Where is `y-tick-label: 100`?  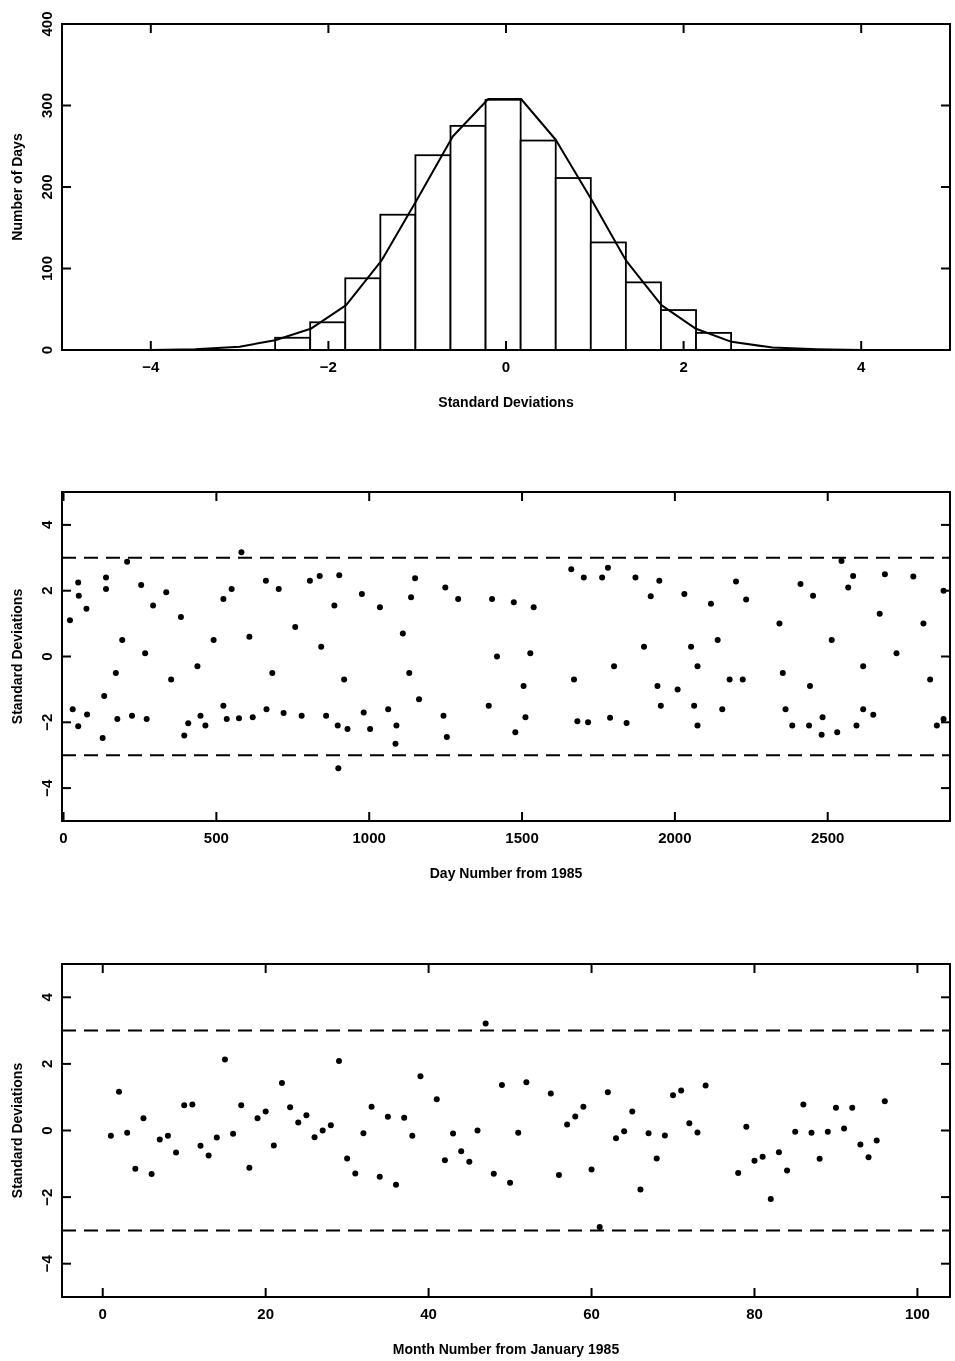 y-tick-label: 100 is located at coordinates (46, 268).